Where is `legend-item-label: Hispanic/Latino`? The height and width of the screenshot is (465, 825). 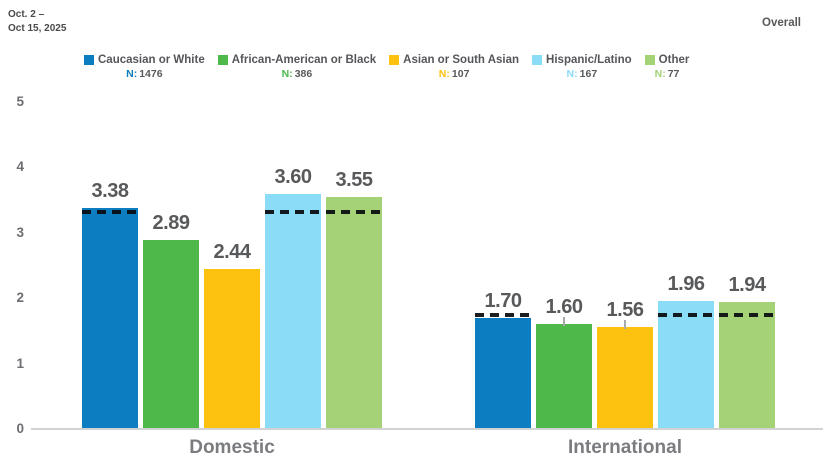 legend-item-label: Hispanic/Latino is located at coordinates (589, 60).